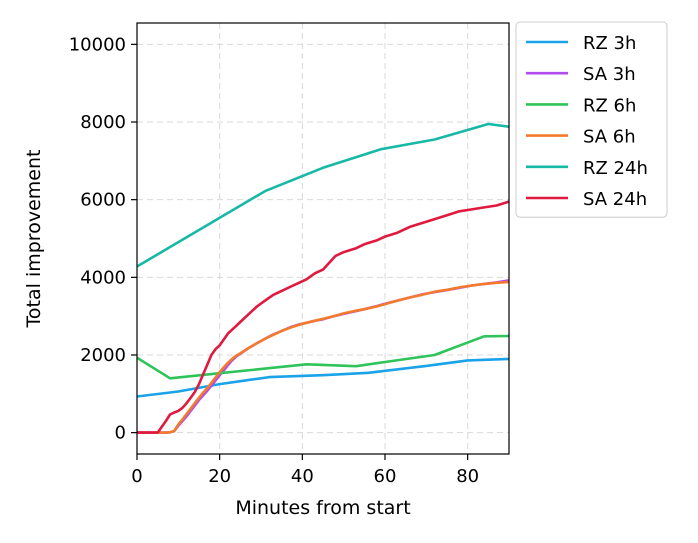 This screenshot has height=543, width=698. I want to click on legend-label: RZ 3h, so click(609, 43).